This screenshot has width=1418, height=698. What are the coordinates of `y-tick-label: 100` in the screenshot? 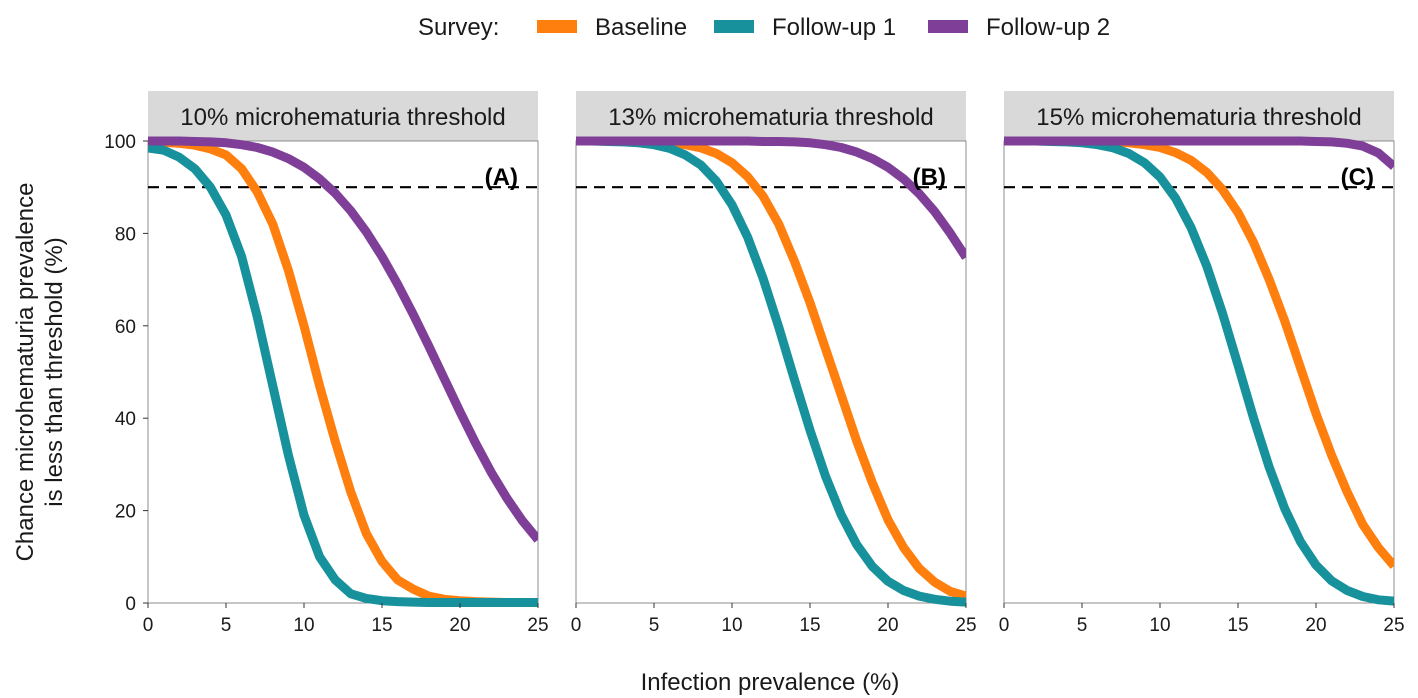 It's located at (120, 142).